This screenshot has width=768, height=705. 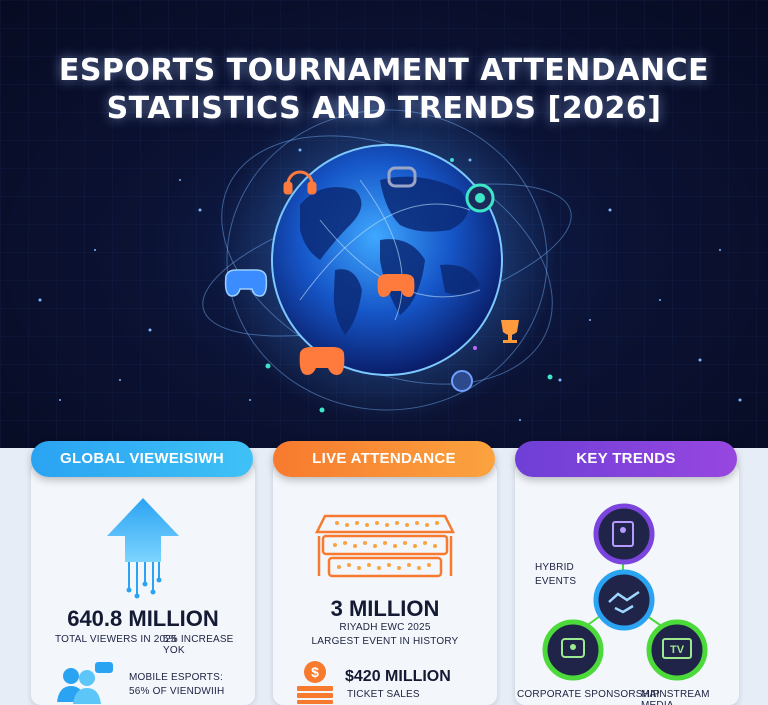 I want to click on trophy-icon, so click(x=510, y=331).